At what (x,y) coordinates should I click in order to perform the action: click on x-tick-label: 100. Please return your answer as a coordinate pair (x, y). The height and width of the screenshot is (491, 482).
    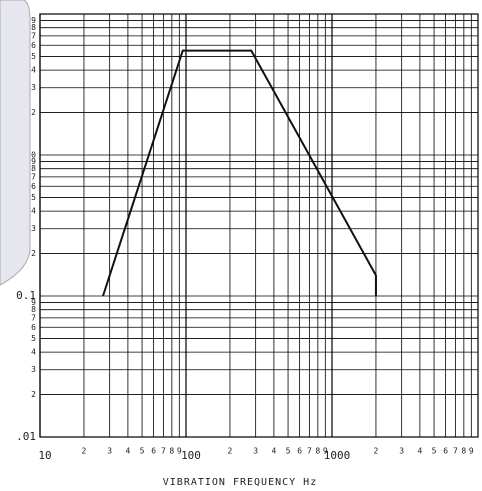
    Looking at the image, I should click on (191, 455).